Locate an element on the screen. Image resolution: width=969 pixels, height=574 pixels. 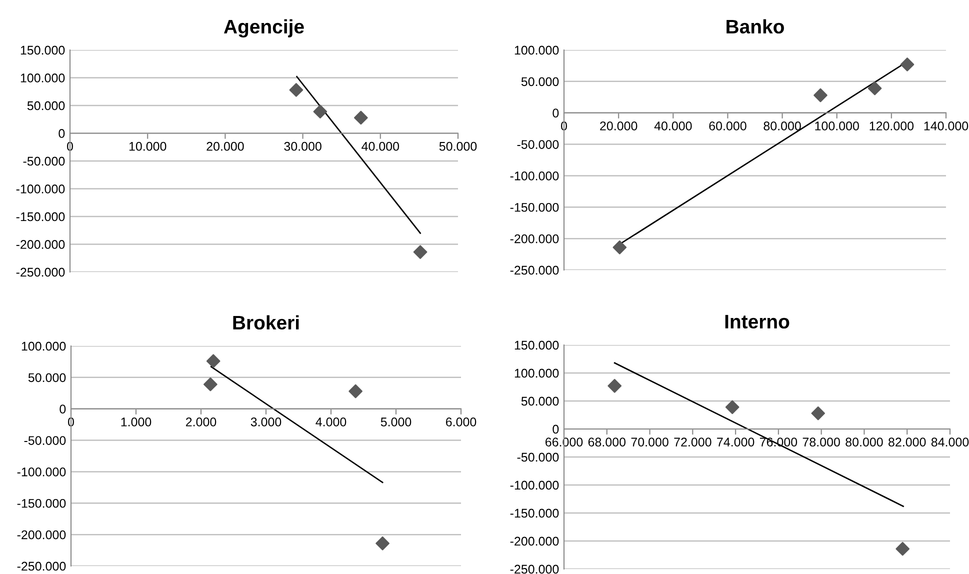
x-tick-label: 66.000 is located at coordinates (564, 442).